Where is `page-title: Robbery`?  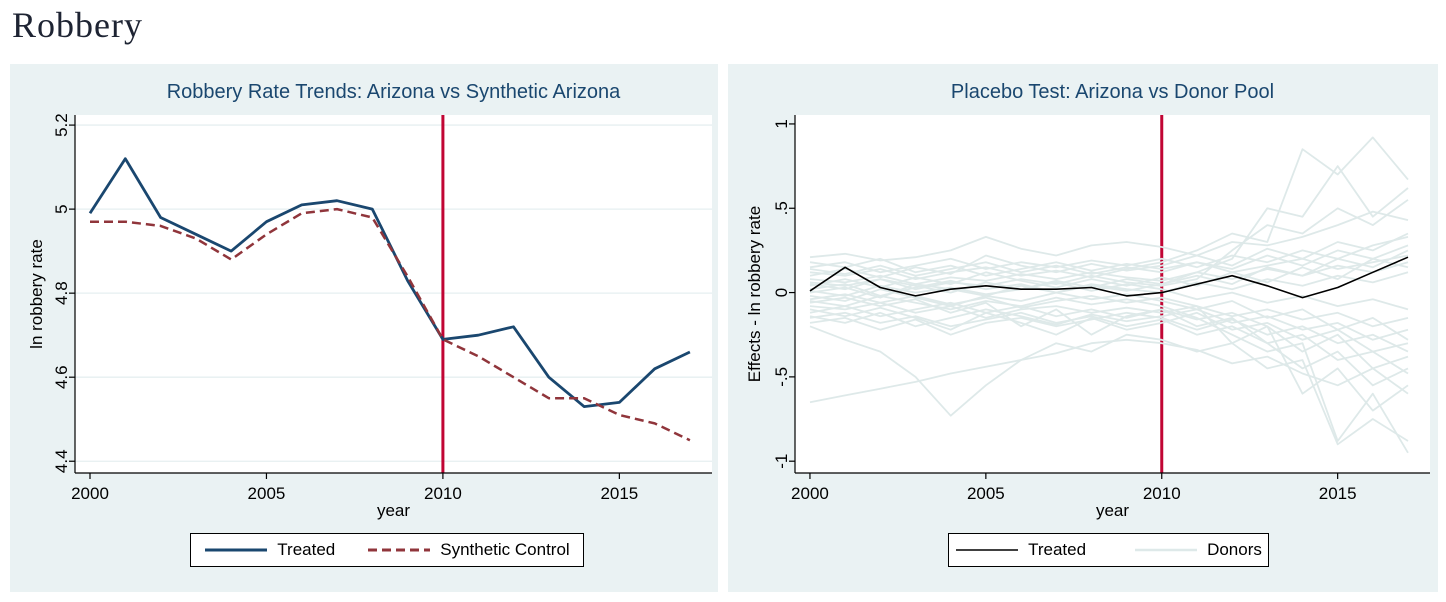
page-title: Robbery is located at coordinates (77, 25).